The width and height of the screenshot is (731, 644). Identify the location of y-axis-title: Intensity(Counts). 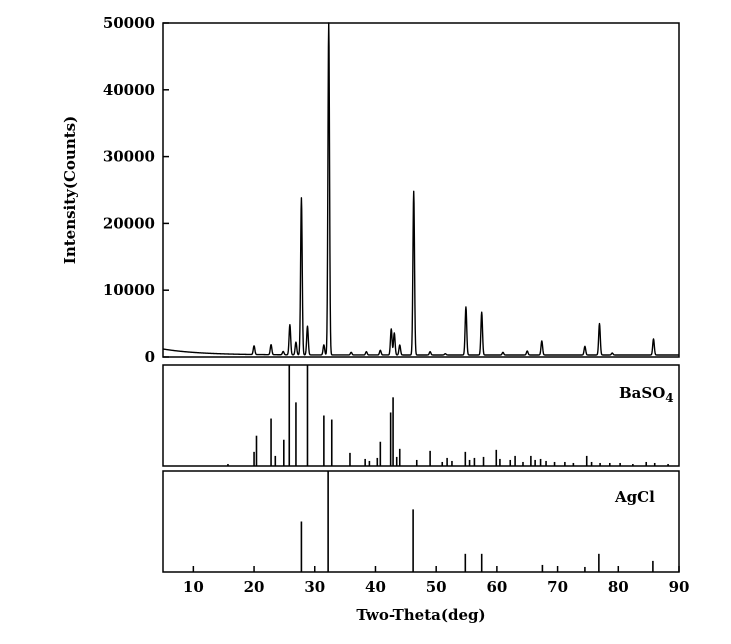
(70, 190).